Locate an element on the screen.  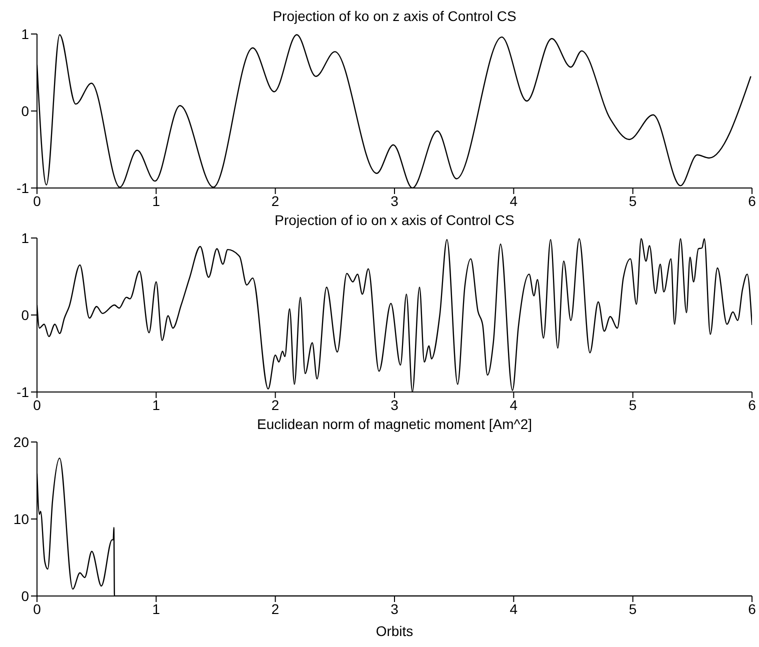
y-tick-label: 10 is located at coordinates (21, 518).